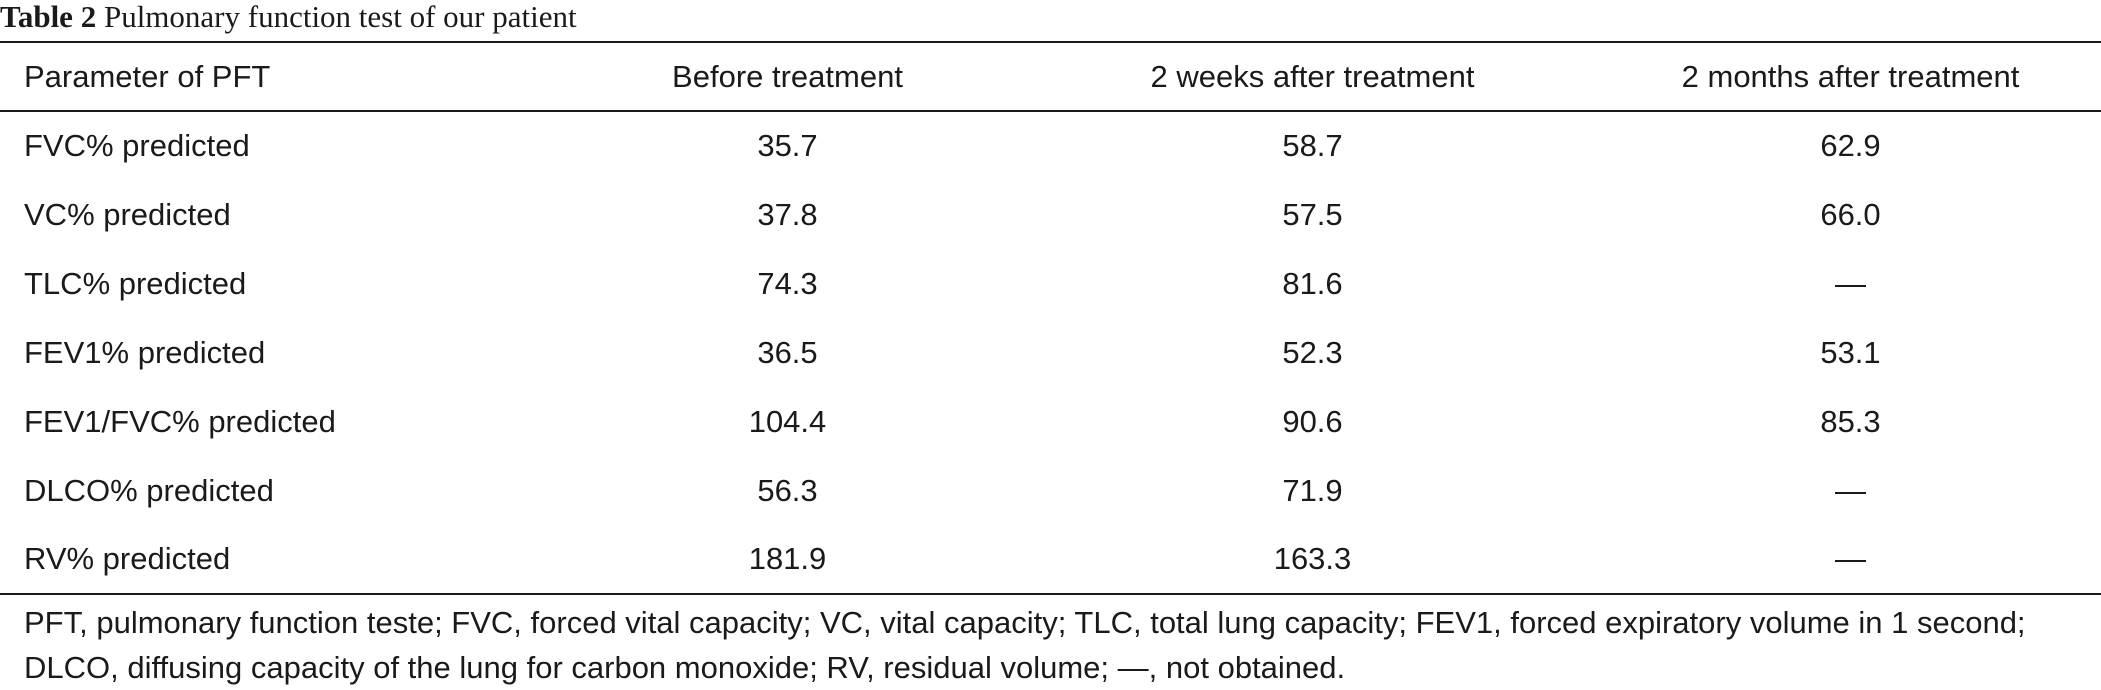  Describe the element at coordinates (180, 421) in the screenshot. I see `row-parameter: FEV1/FVC% predicted` at that location.